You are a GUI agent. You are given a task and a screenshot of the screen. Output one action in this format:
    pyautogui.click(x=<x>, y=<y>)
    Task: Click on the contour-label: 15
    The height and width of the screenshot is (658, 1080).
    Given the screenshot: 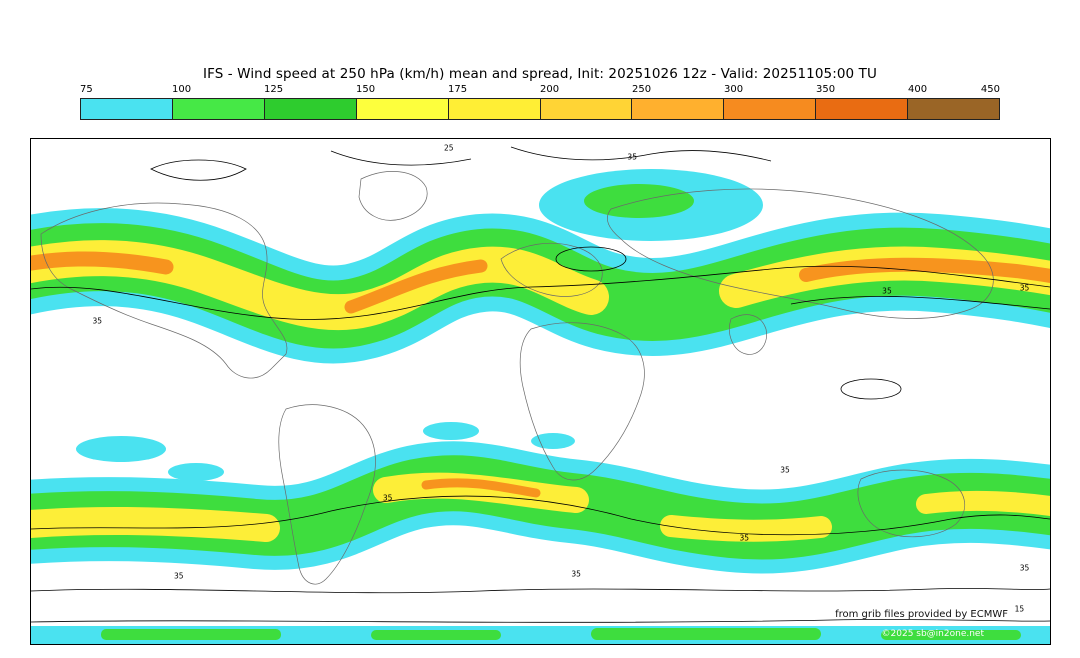 What is the action you would take?
    pyautogui.click(x=1019, y=608)
    